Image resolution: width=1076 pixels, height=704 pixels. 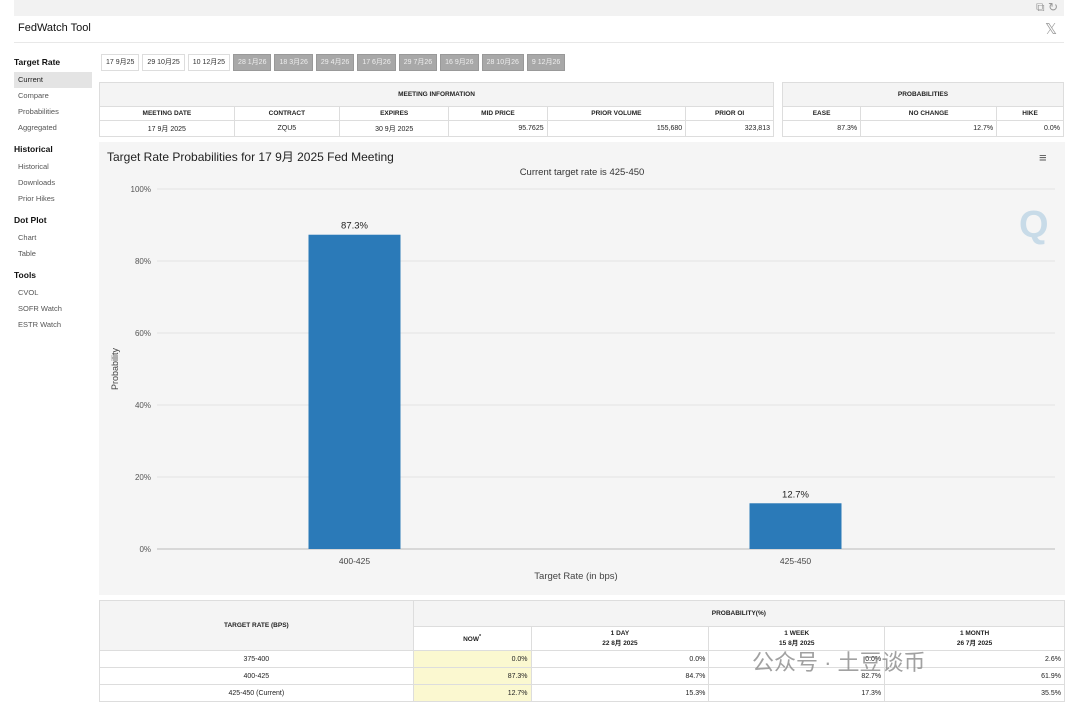 What do you see at coordinates (256, 693) in the screenshot?
I see `target-rate-cell: 425-450 (Current)` at bounding box center [256, 693].